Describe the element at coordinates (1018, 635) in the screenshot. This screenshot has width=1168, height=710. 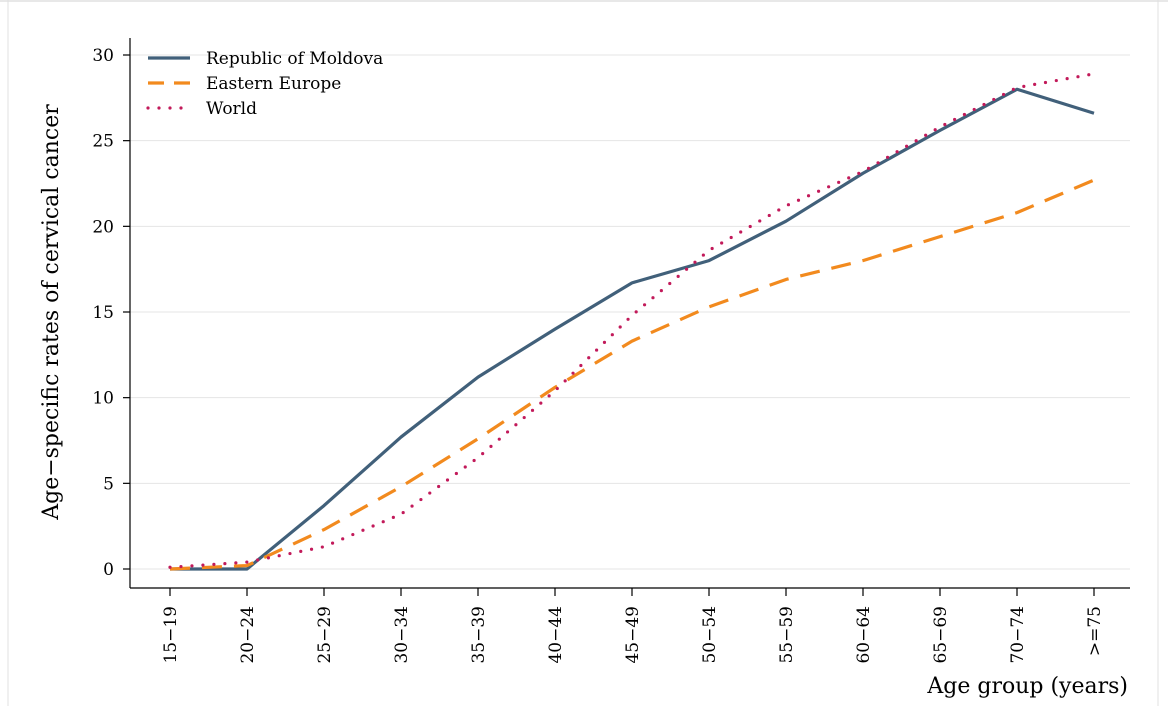
I see `x-tick-label: 70−74` at that location.